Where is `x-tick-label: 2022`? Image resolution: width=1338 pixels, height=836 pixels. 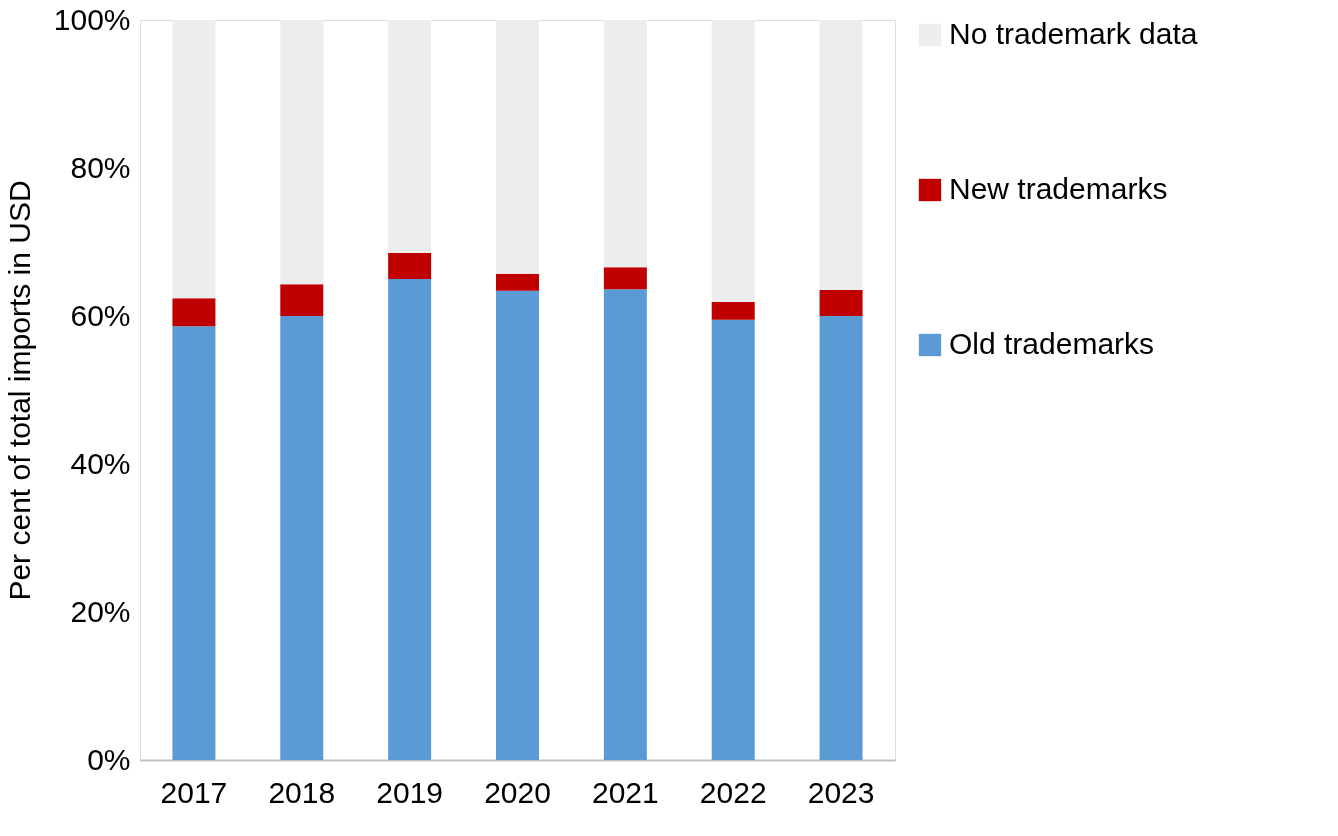
x-tick-label: 2022 is located at coordinates (733, 792).